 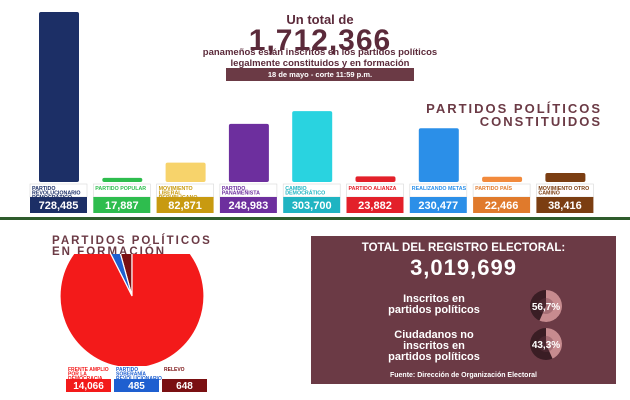 I want to click on registered-label-line-2: partidos políticos, so click(x=434, y=310).